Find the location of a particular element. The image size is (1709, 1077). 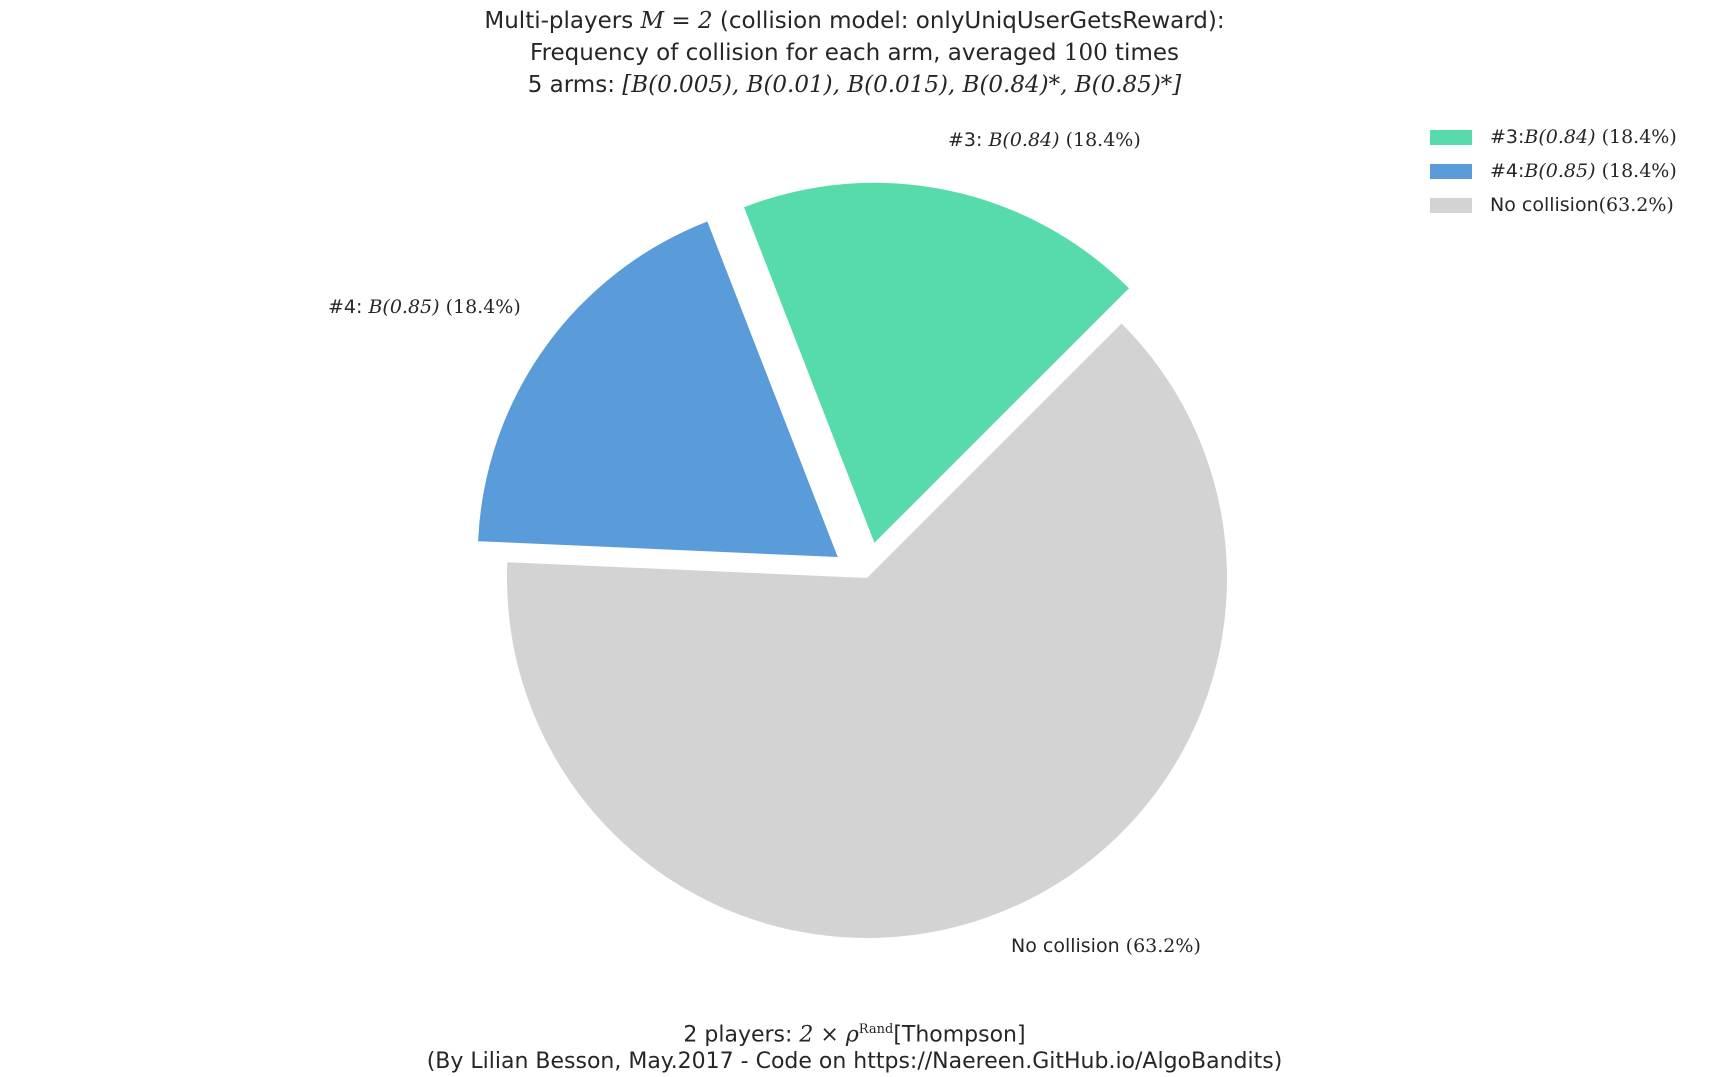

slice-label-arm4: #4: B(0.85) (18.4%) is located at coordinates (424, 307).